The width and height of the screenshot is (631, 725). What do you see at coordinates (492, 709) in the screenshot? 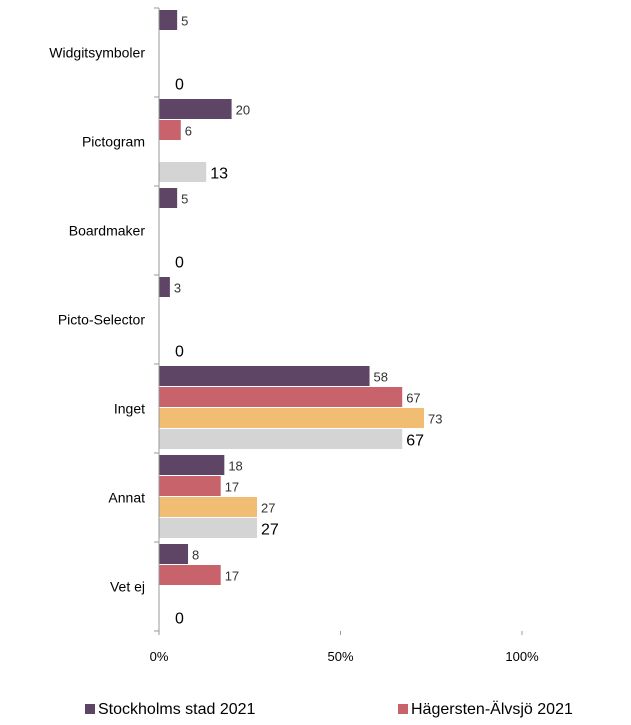
I see `legend-label: Hägersten-Älvsjö 2021` at bounding box center [492, 709].